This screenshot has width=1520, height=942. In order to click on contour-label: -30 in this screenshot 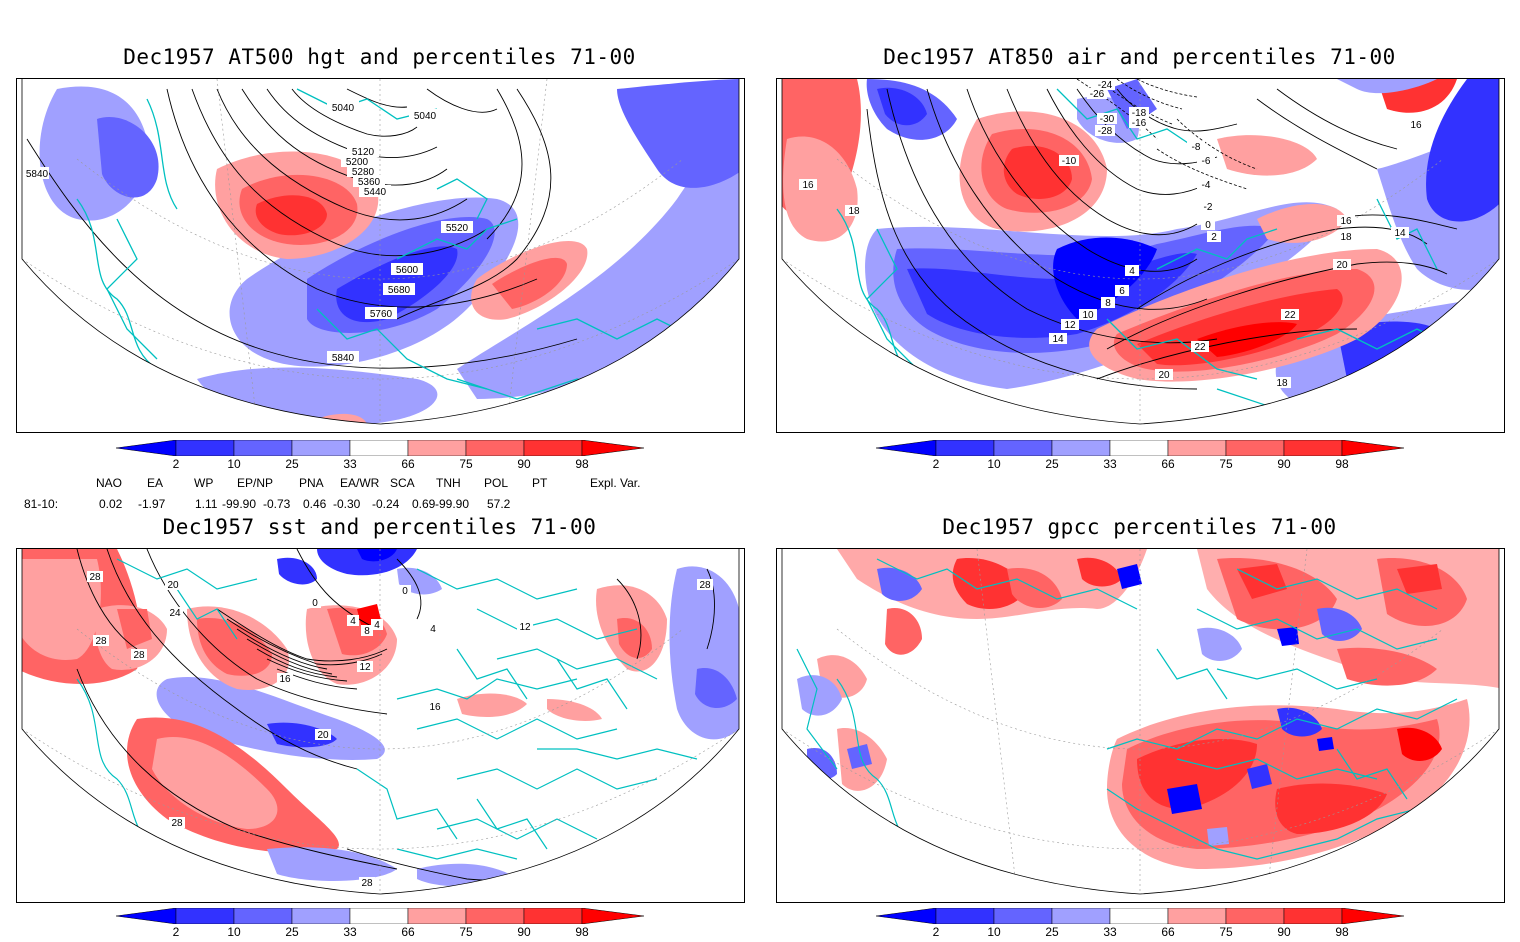, I will do `click(1107, 119)`.